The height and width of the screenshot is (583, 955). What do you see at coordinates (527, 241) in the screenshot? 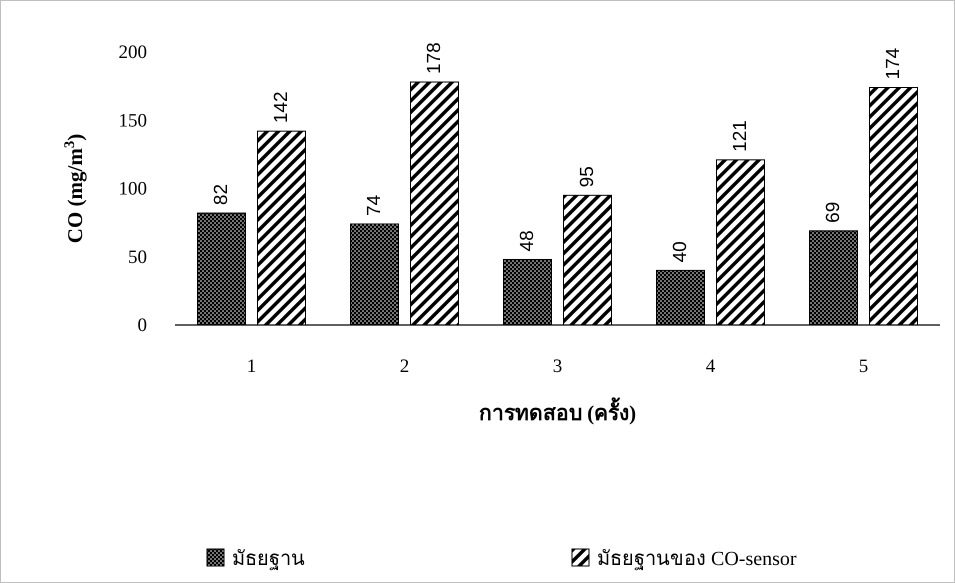
I see `data-label: 48` at bounding box center [527, 241].